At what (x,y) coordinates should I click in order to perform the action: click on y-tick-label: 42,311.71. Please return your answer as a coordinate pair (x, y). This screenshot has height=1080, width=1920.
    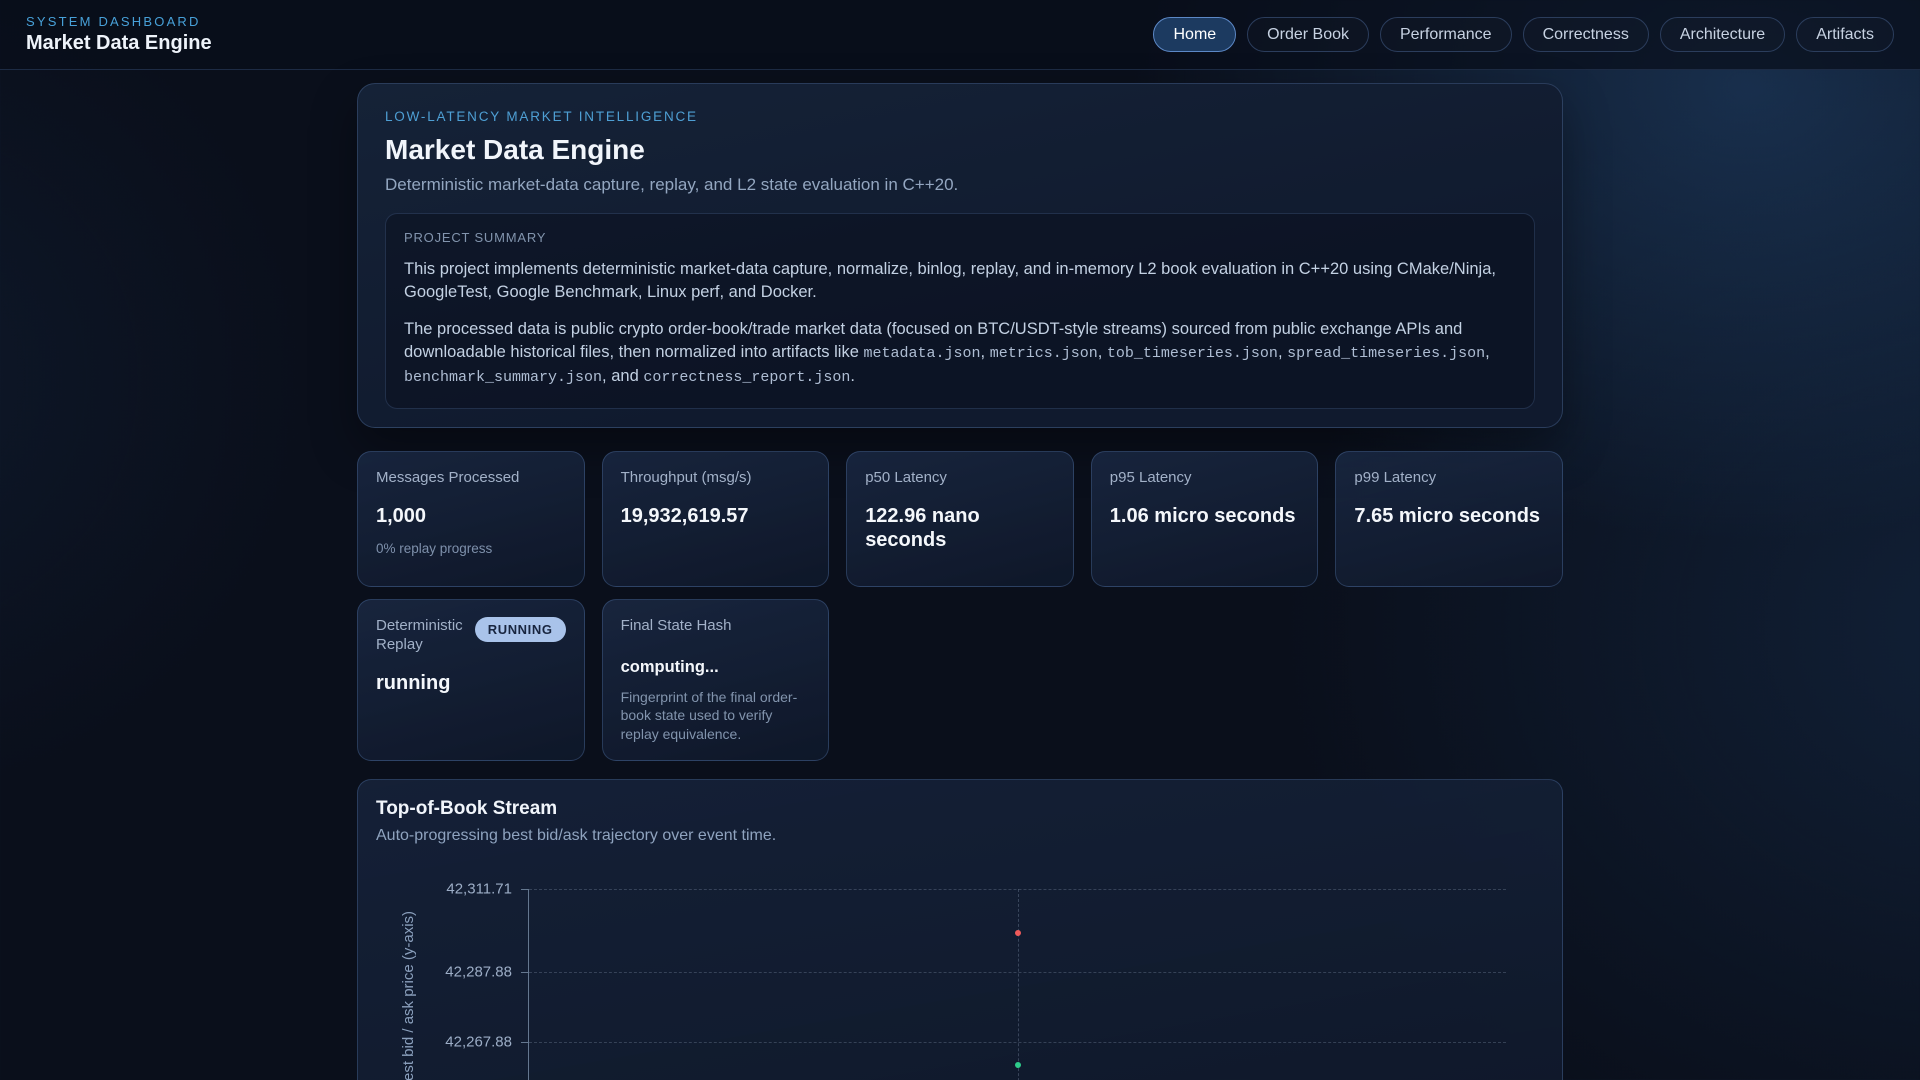
    Looking at the image, I should click on (479, 889).